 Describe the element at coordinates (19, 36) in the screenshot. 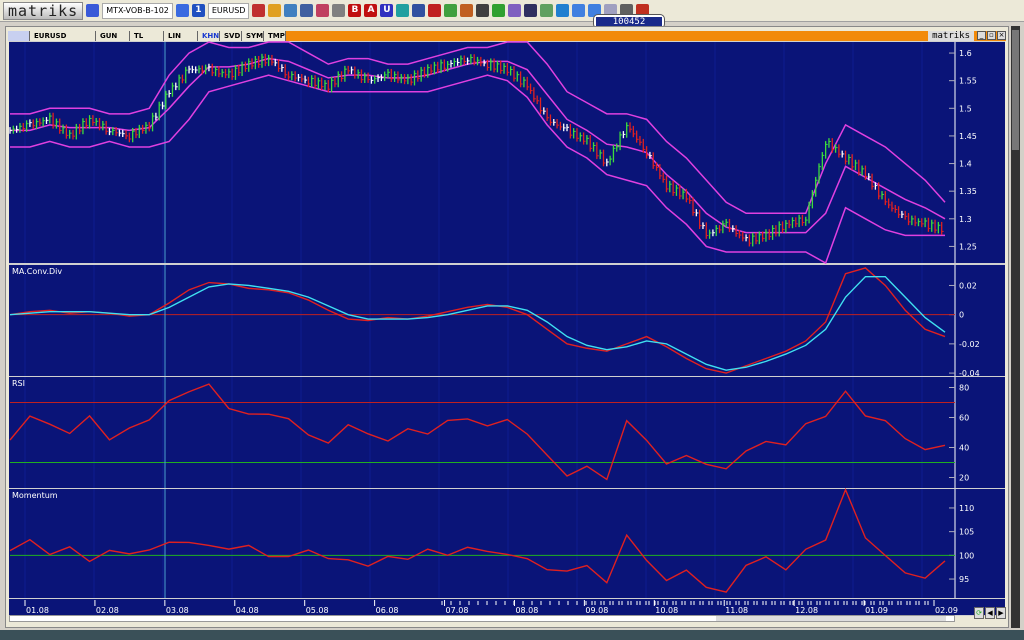

I see `tab-icons` at that location.